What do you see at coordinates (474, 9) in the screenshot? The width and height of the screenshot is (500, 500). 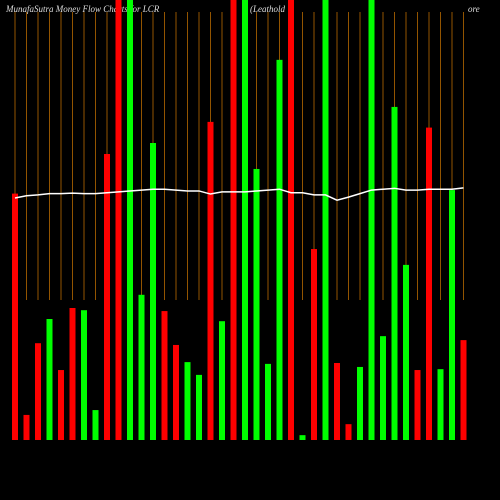 I see `corner-note: ore` at bounding box center [474, 9].